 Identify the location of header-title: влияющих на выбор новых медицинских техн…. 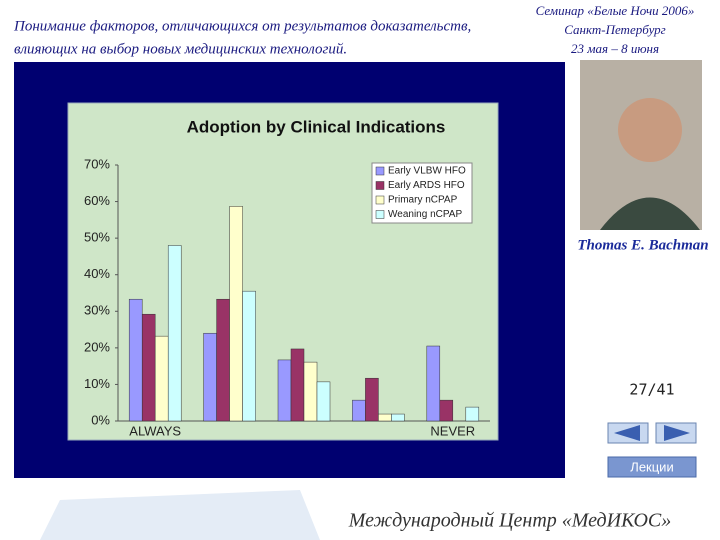
(180, 49).